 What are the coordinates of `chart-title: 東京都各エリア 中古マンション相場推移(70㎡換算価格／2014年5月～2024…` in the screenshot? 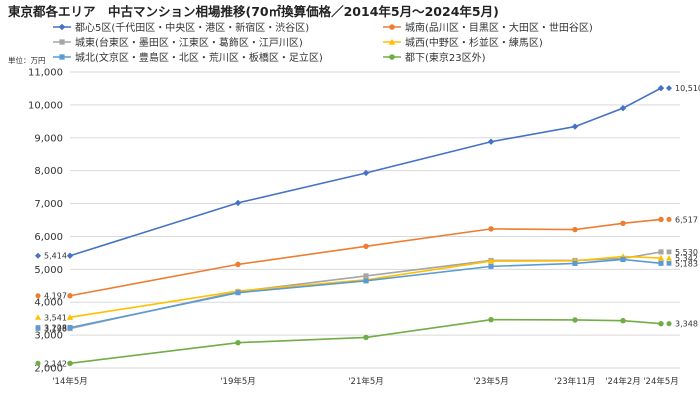 It's located at (253, 11).